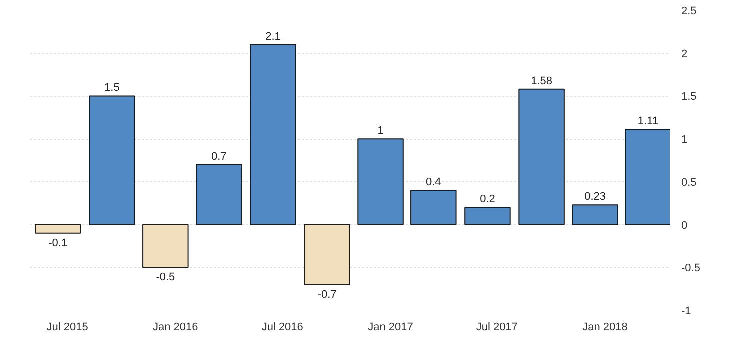  Describe the element at coordinates (605, 328) in the screenshot. I see `x-tick-label: Jan 2018` at that location.